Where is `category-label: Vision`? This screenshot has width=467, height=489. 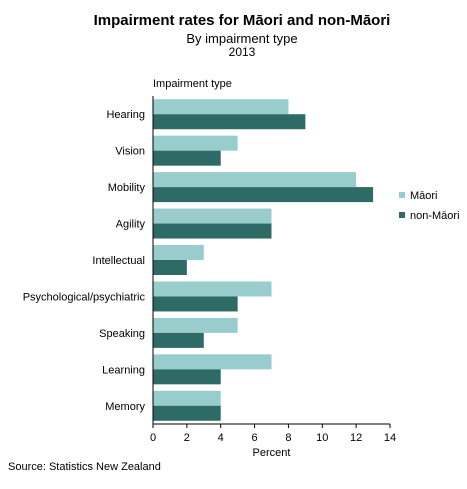 category-label: Vision is located at coordinates (130, 152).